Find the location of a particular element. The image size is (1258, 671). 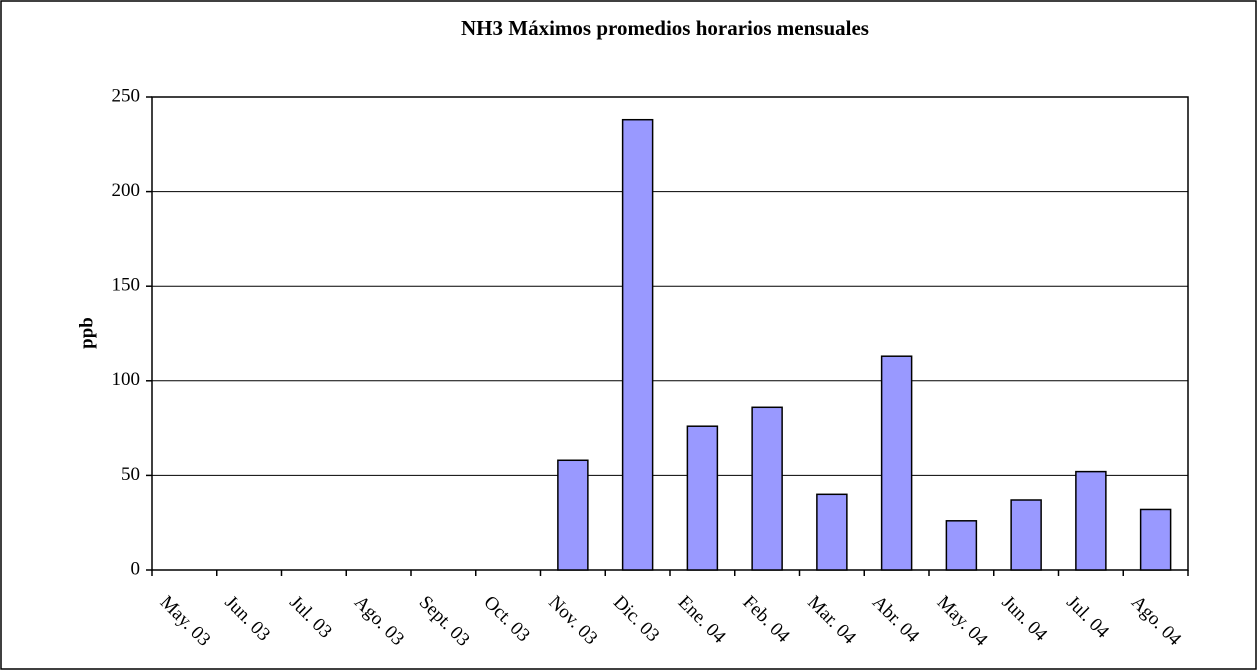

chart-title: NH3 Máximos promedios horarios mensuales is located at coordinates (665, 28).